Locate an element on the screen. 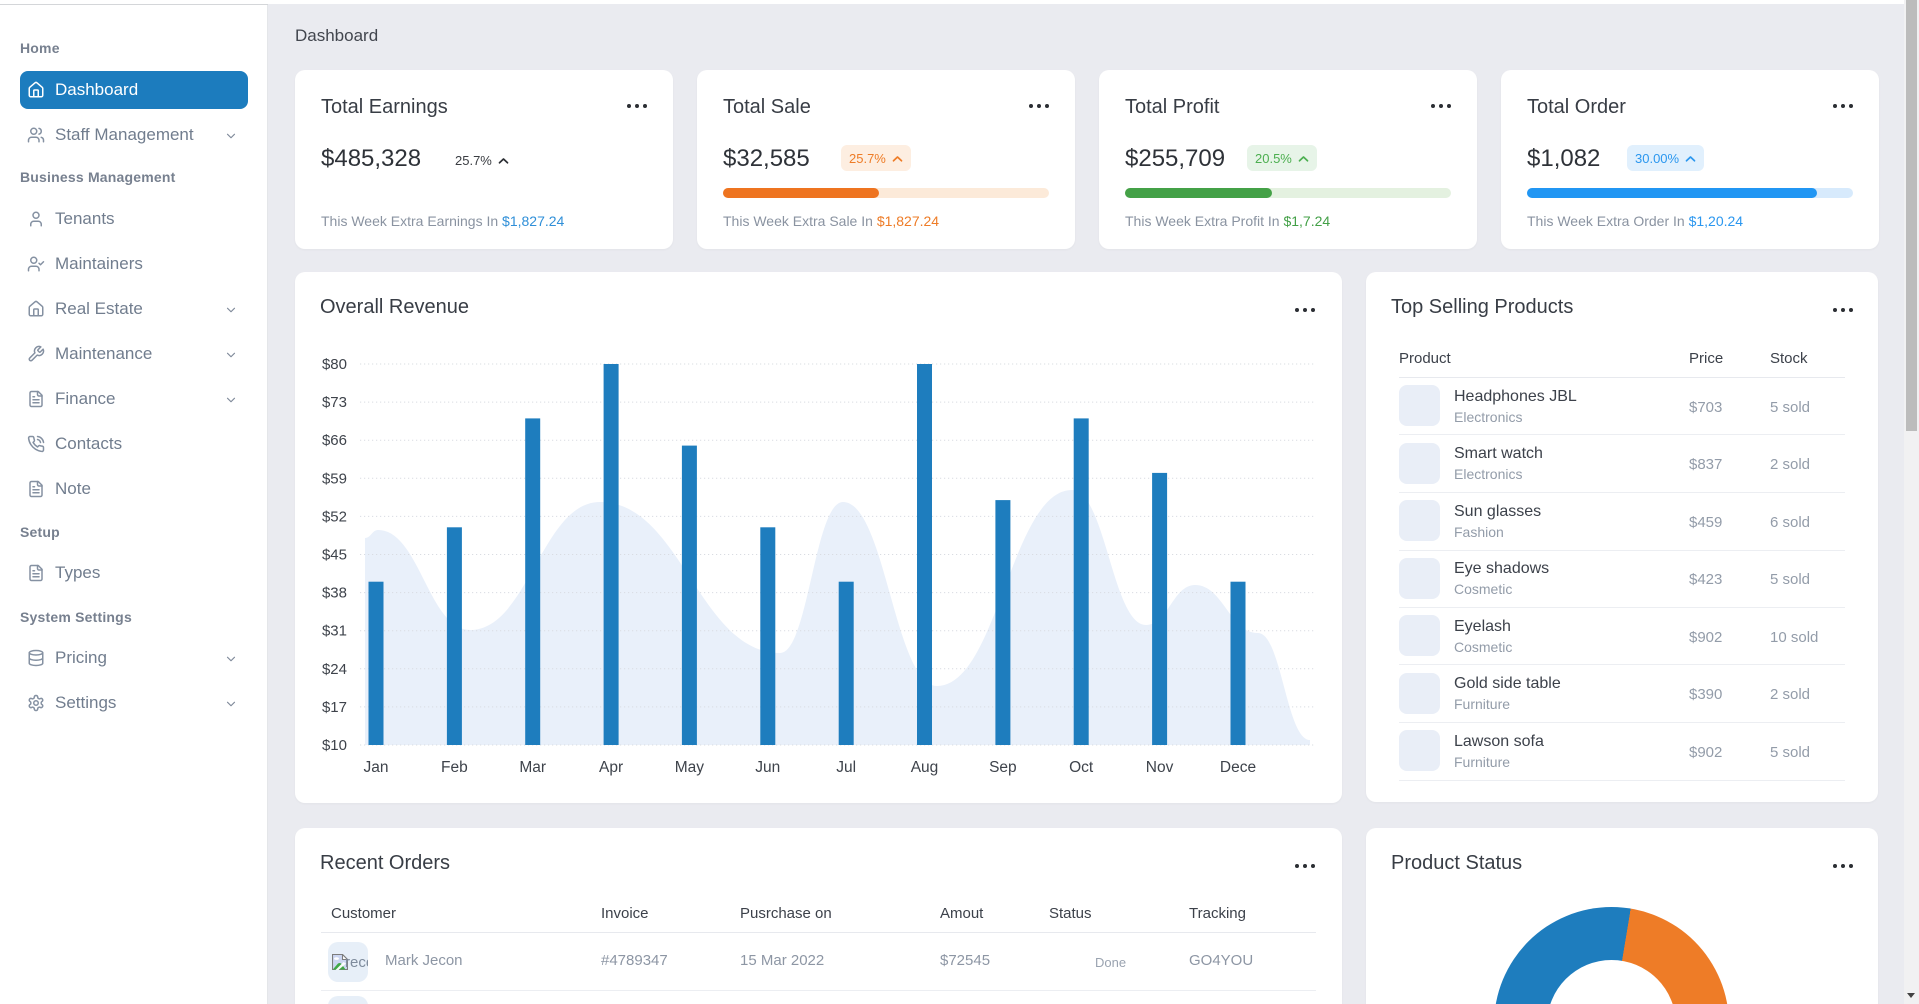 The height and width of the screenshot is (1004, 1919). svg-text: Apr is located at coordinates (611, 767).